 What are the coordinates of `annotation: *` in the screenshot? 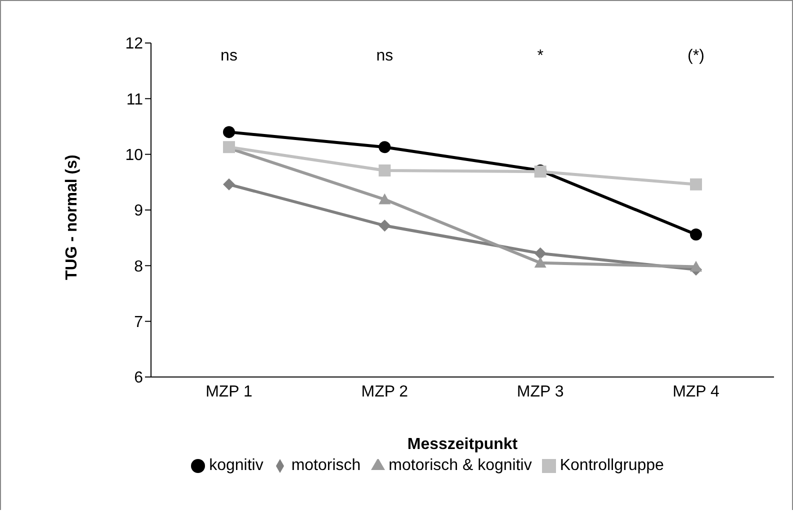 It's located at (540, 55).